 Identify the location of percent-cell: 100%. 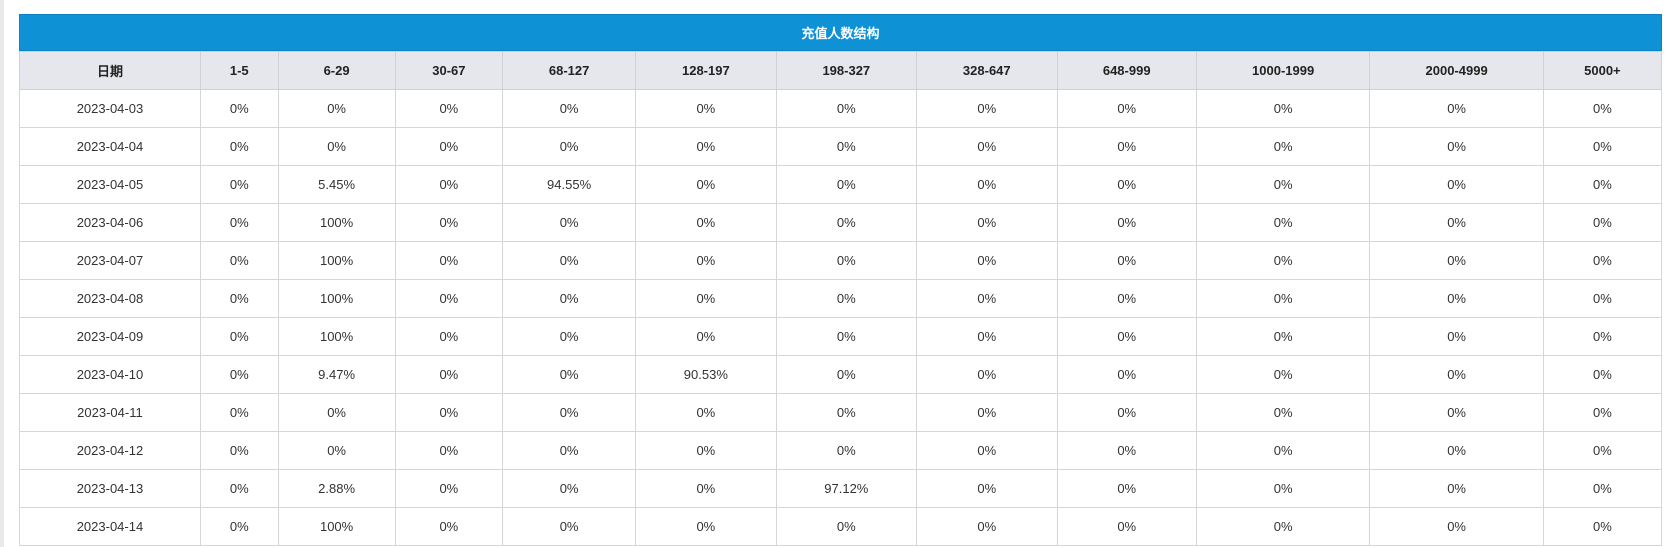
(336, 260).